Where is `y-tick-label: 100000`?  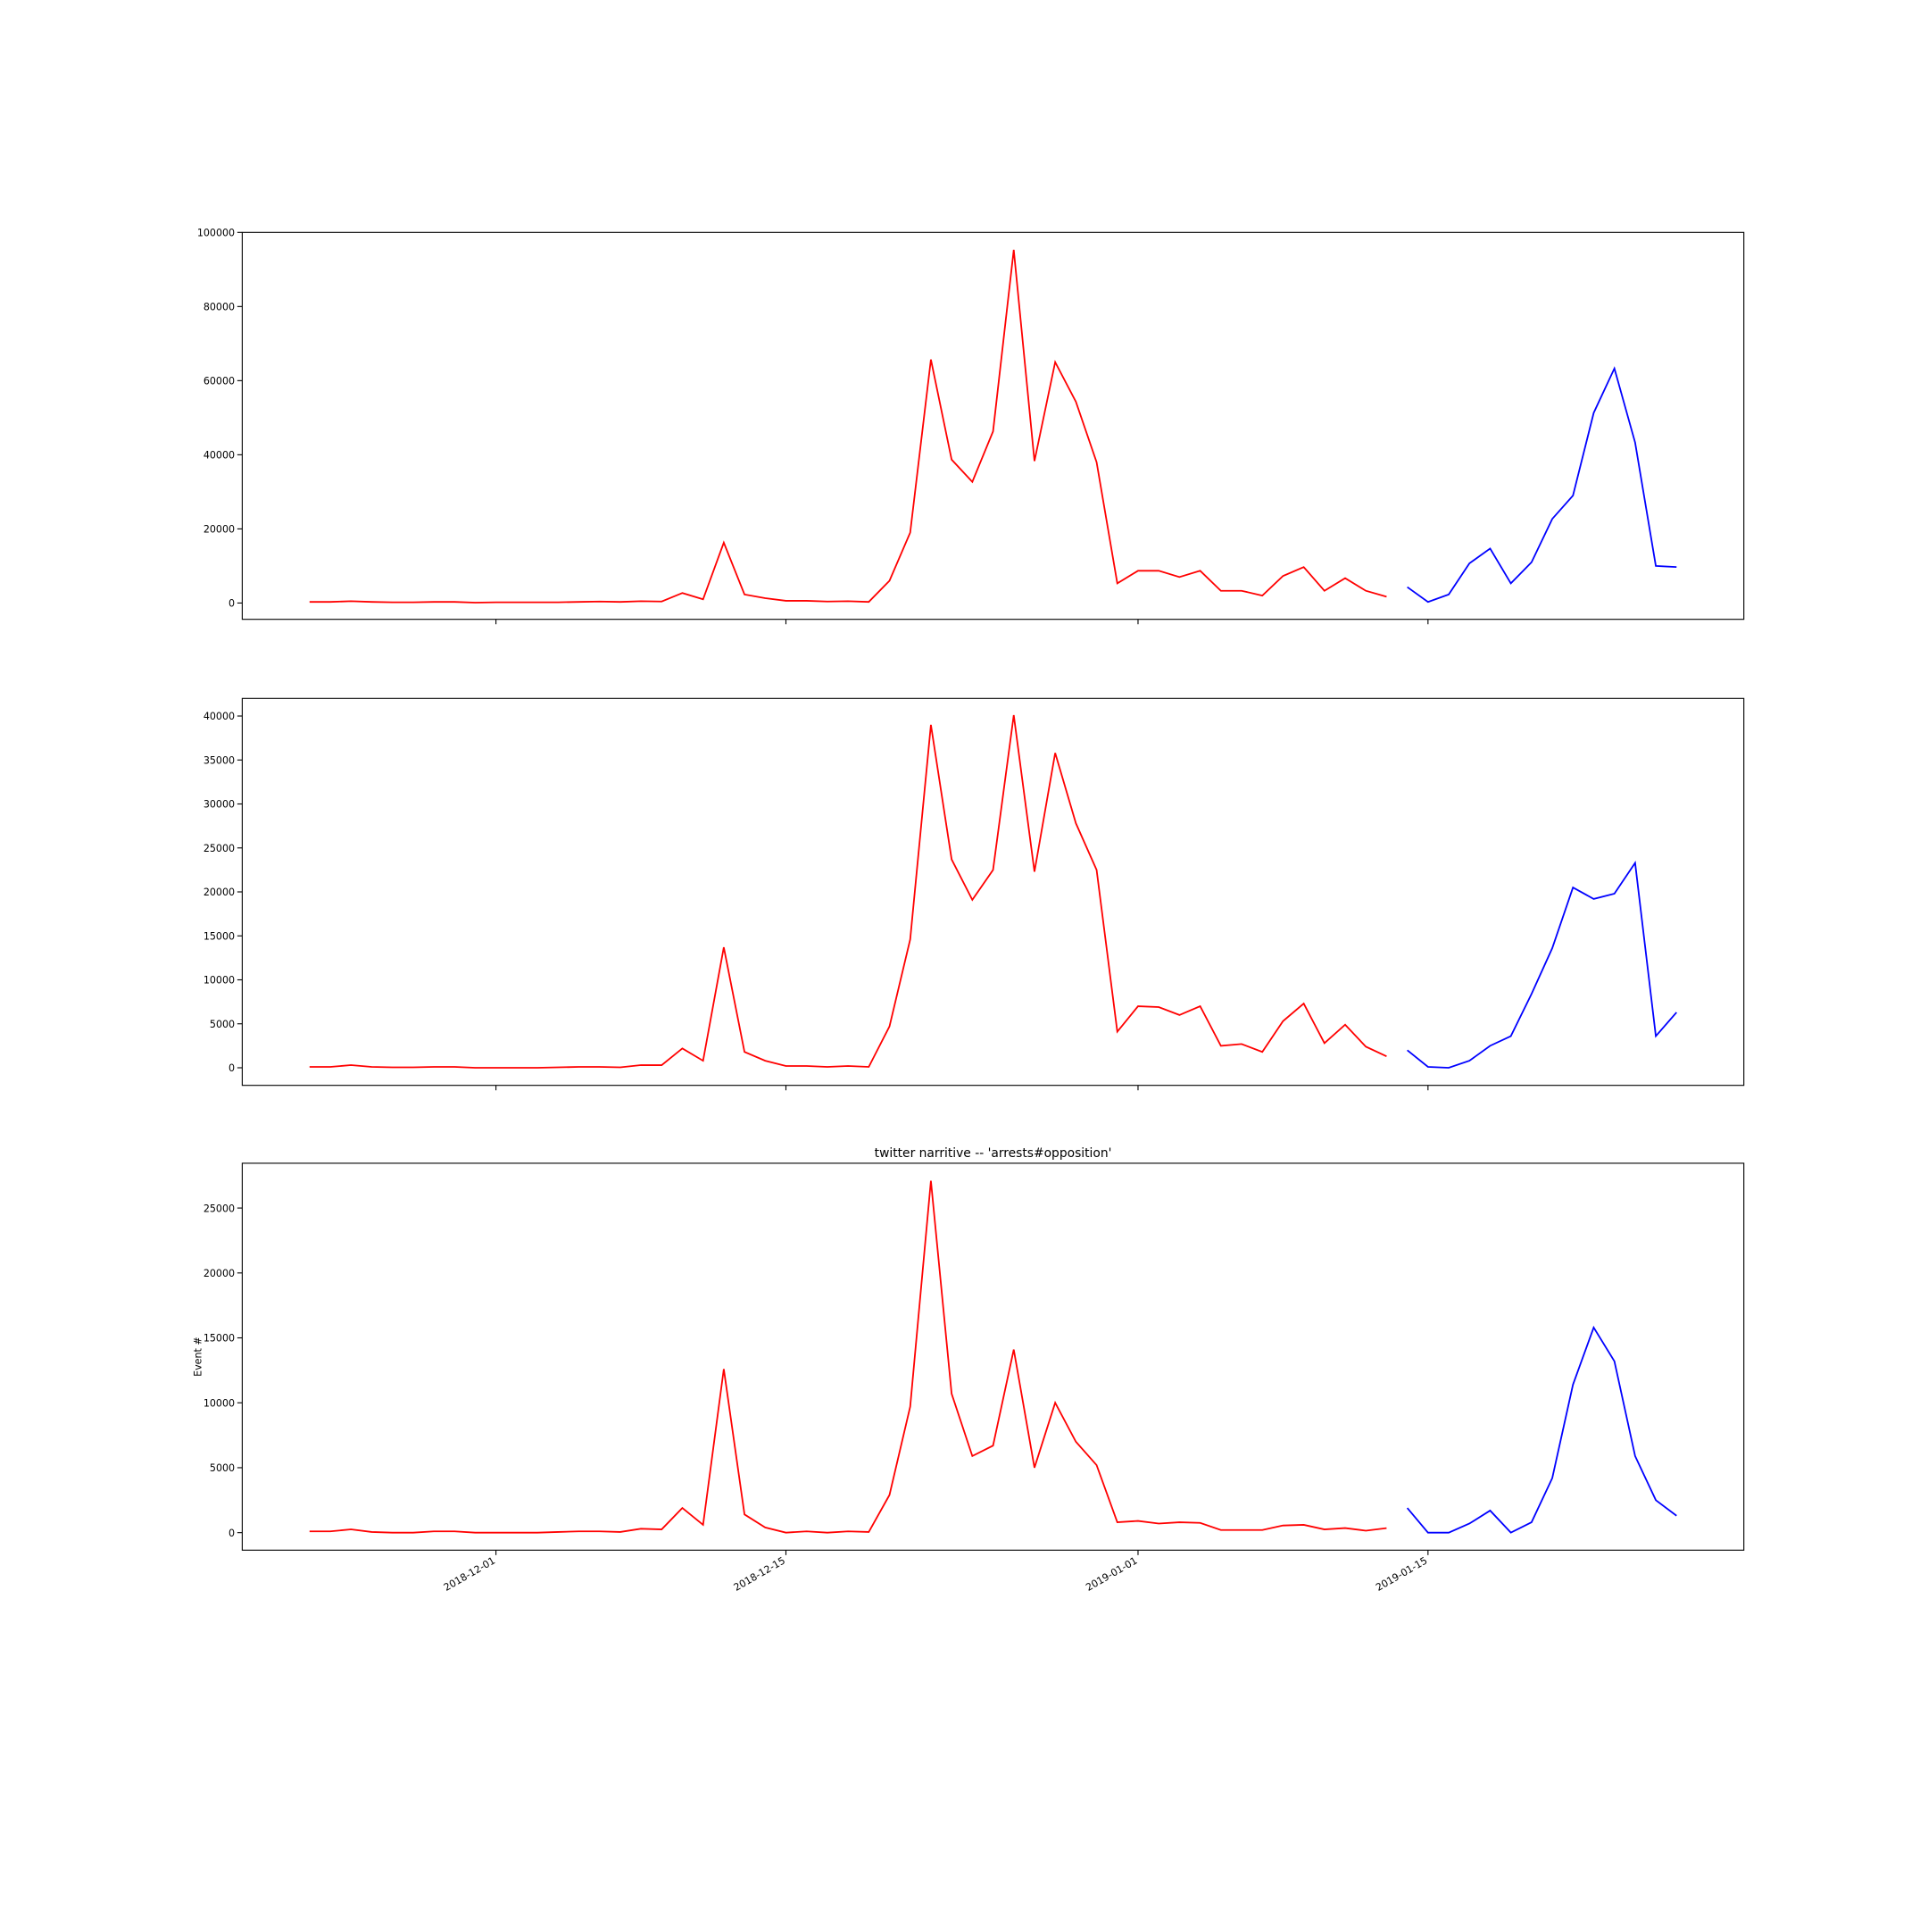 y-tick-label: 100000 is located at coordinates (216, 232).